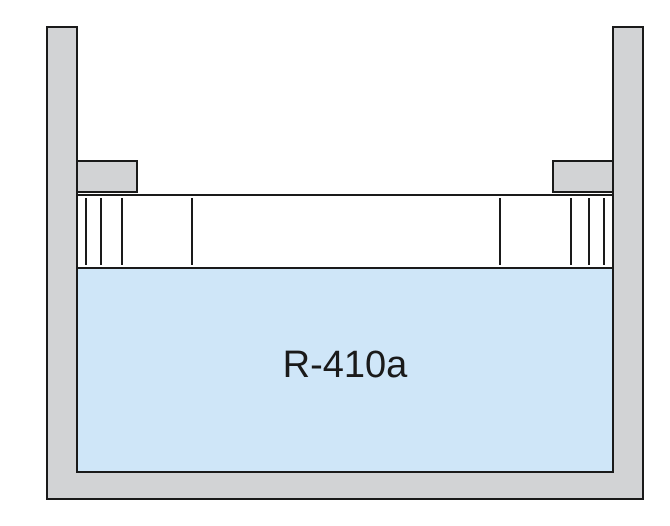 The width and height of the screenshot is (670, 526). I want to click on piston, so click(345, 231).